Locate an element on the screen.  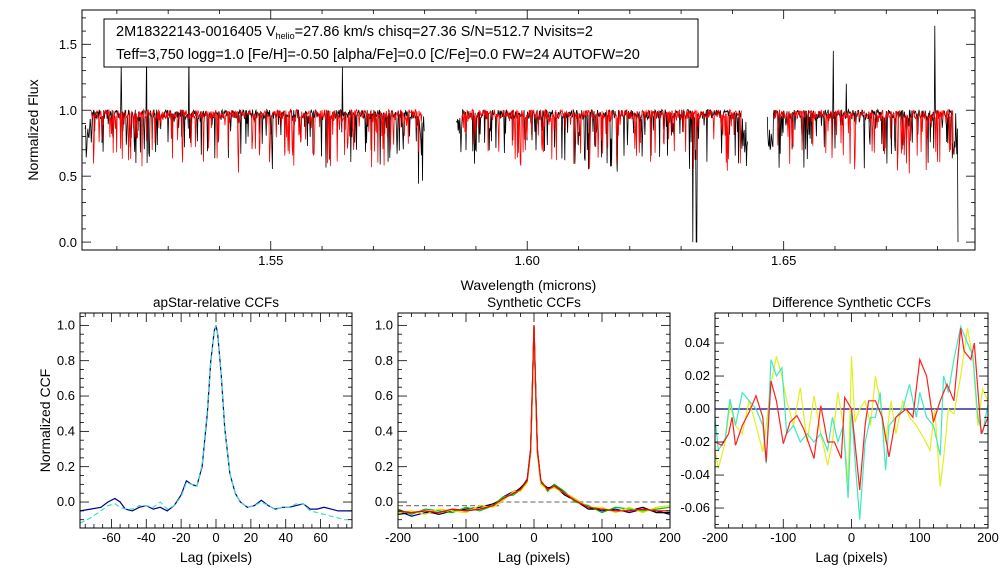
x-tick-label: 20 is located at coordinates (251, 537).